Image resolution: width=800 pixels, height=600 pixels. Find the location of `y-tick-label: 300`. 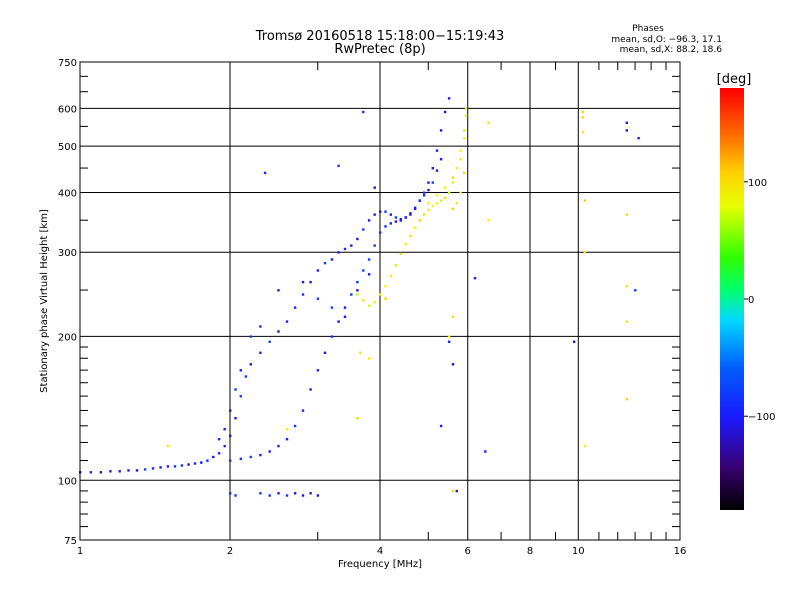

y-tick-label: 300 is located at coordinates (67, 253).